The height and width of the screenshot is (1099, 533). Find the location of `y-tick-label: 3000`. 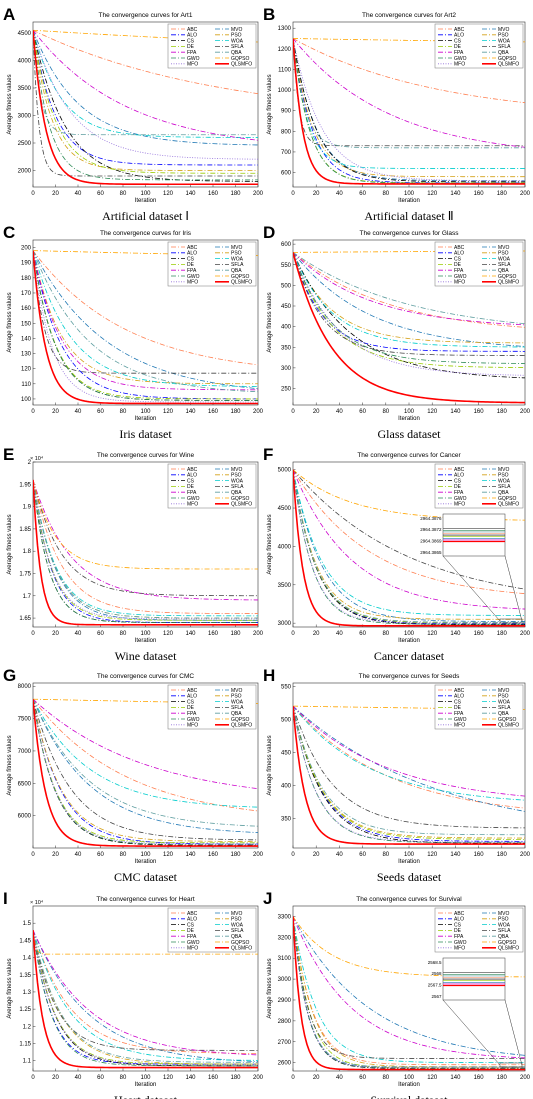

y-tick-label: 3000 is located at coordinates (25, 117).